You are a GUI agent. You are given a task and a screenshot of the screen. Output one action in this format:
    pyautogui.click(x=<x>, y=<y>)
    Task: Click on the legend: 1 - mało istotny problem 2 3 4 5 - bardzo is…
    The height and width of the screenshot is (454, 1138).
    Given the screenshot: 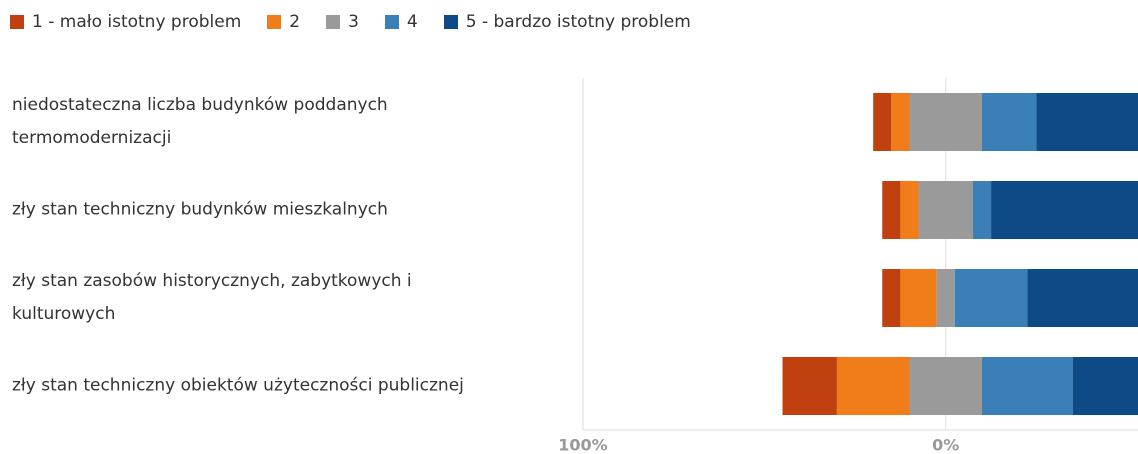 What is the action you would take?
    pyautogui.click(x=350, y=22)
    